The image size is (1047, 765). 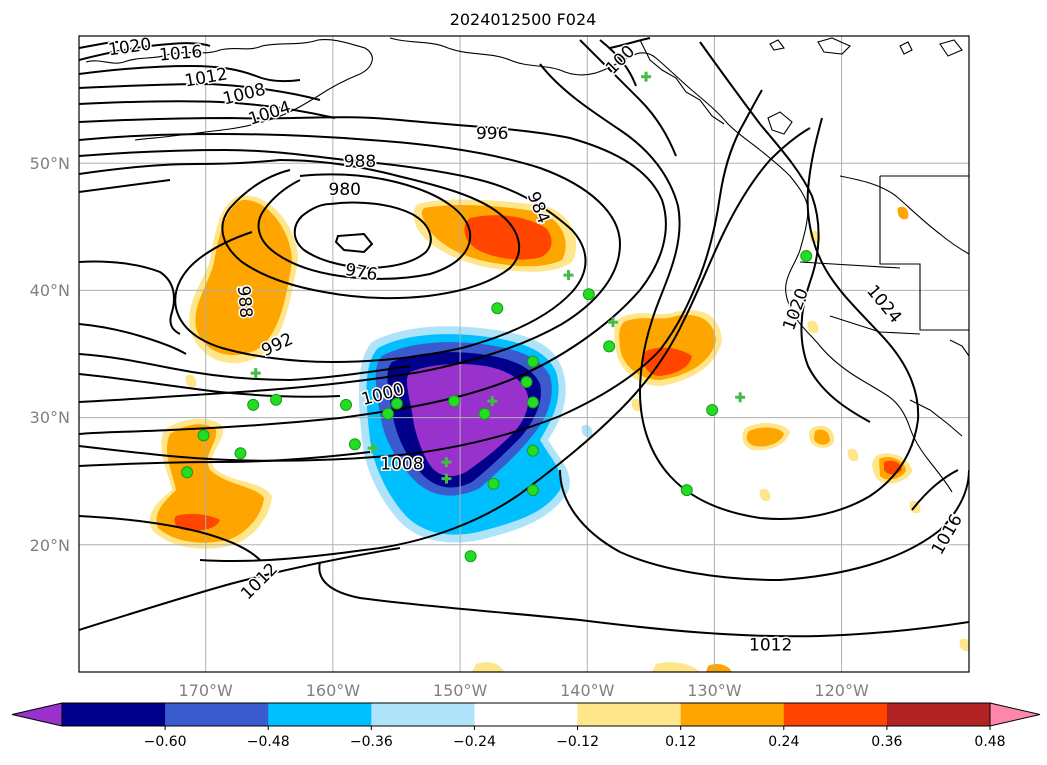 What do you see at coordinates (989, 742) in the screenshot?
I see `colorbar-tick-label-8: 0.48` at bounding box center [989, 742].